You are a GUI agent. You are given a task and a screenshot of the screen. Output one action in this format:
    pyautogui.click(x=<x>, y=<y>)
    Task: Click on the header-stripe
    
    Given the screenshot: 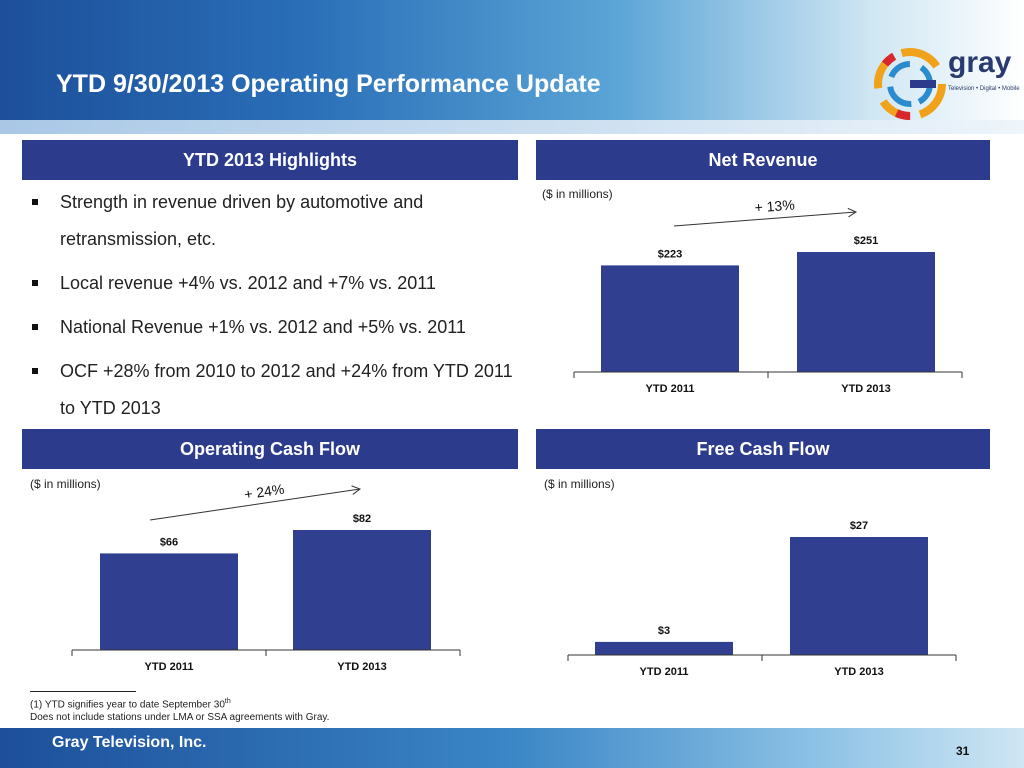 What is the action you would take?
    pyautogui.click(x=512, y=127)
    